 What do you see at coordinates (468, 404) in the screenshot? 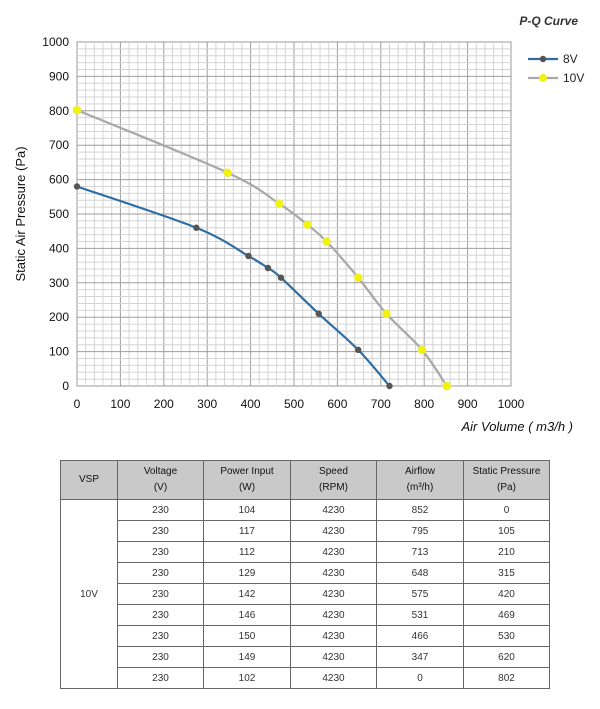
I see `x-tick-label: 900` at bounding box center [468, 404].